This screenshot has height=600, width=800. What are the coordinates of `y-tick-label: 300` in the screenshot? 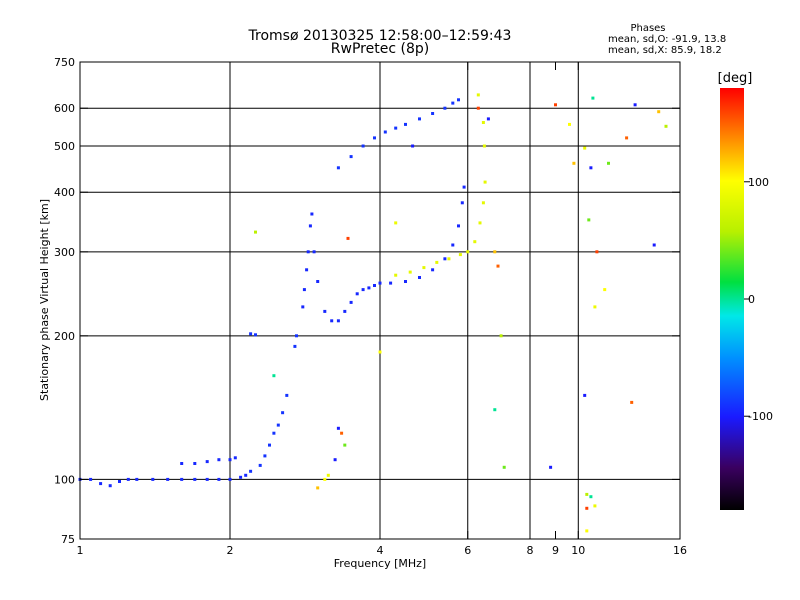 It's located at (64, 252).